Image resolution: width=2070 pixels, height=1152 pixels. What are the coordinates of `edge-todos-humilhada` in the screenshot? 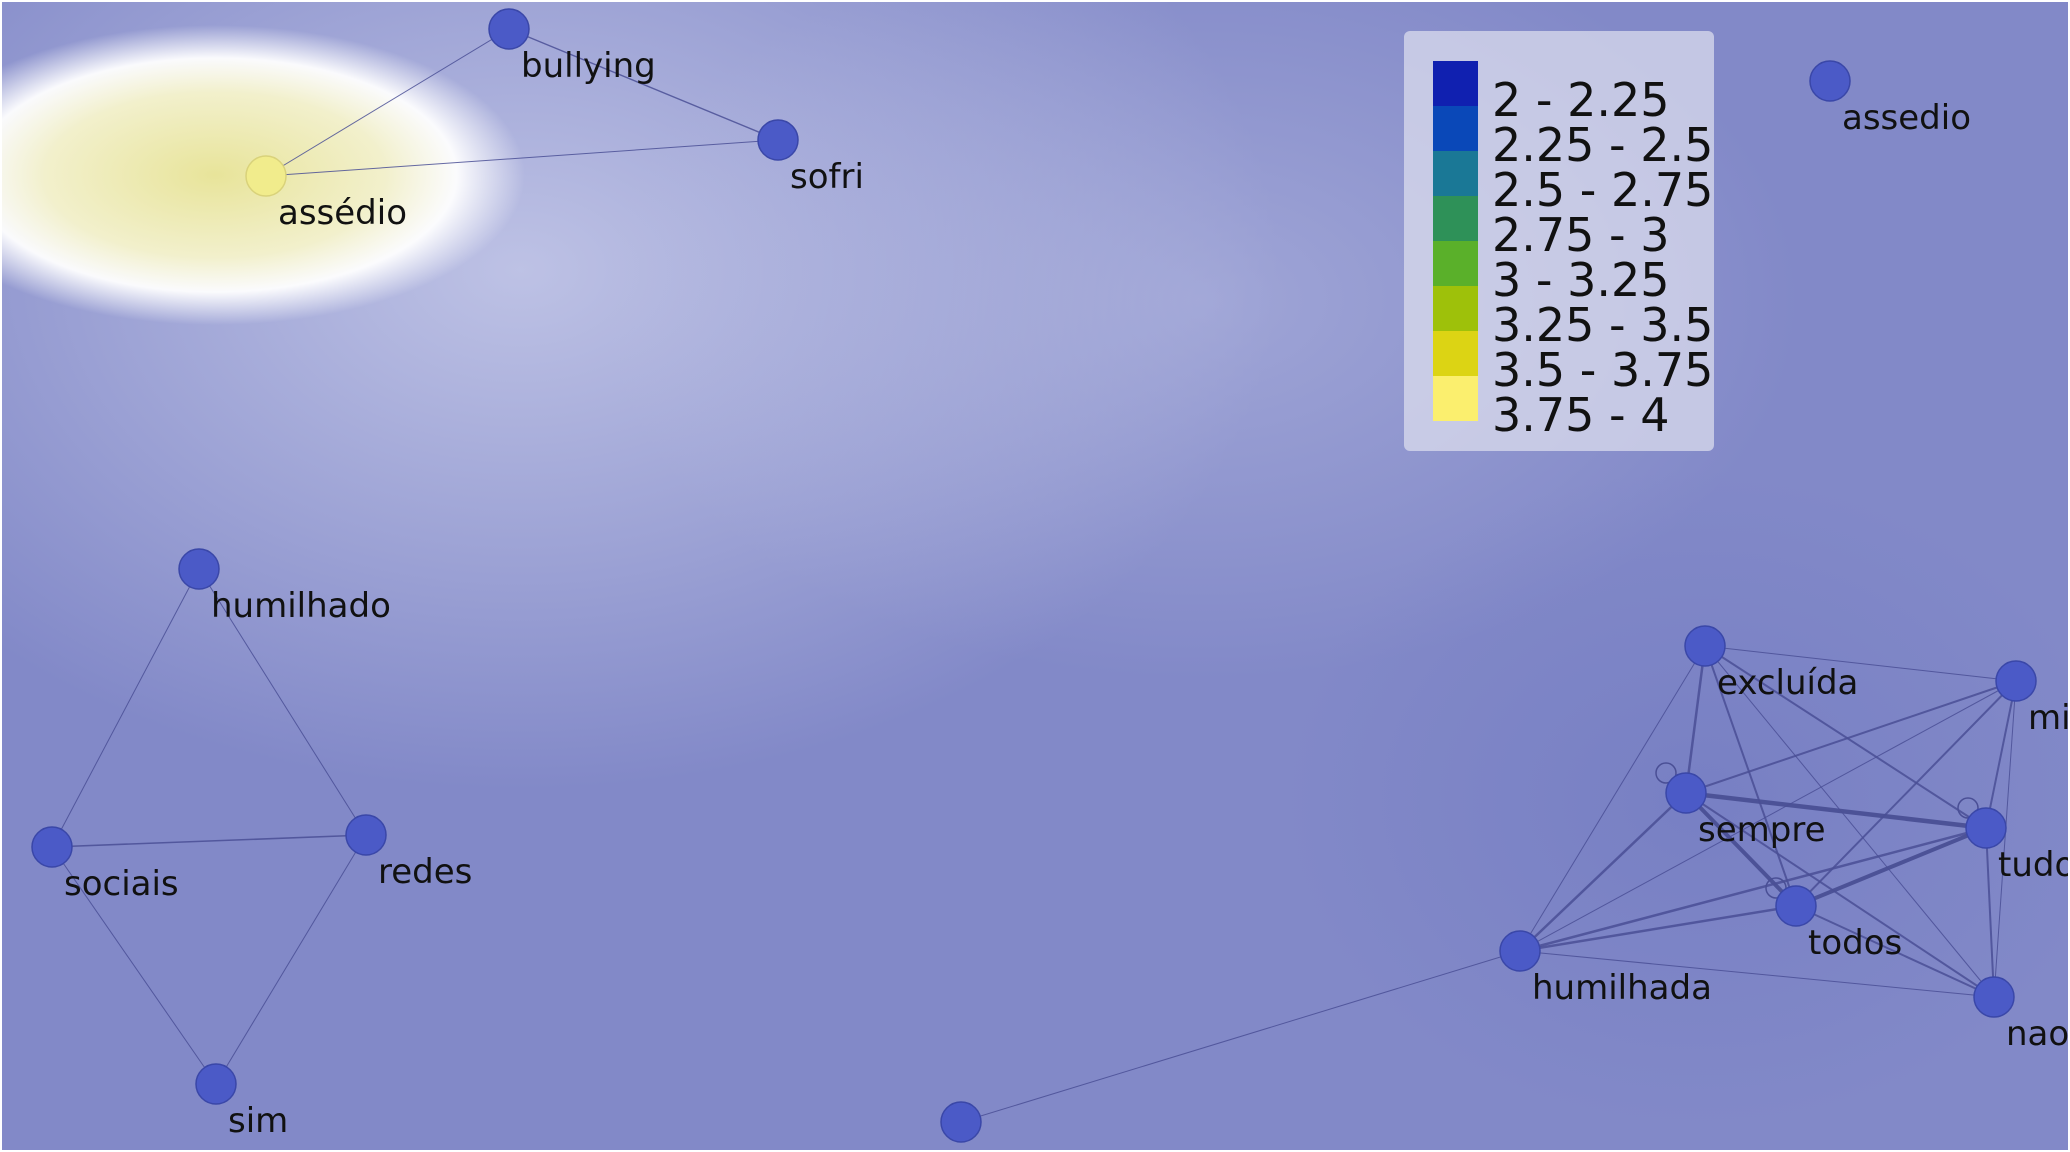 It's located at (1658, 928).